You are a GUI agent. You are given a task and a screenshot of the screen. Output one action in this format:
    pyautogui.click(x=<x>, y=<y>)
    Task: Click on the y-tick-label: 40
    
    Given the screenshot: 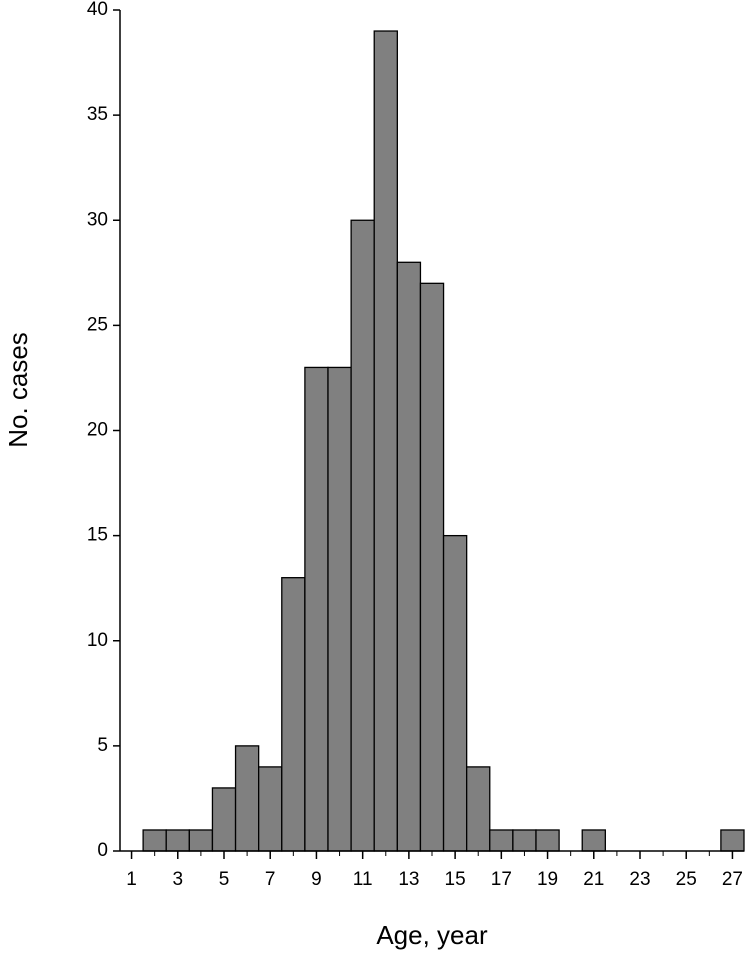 What is the action you would take?
    pyautogui.click(x=97, y=10)
    